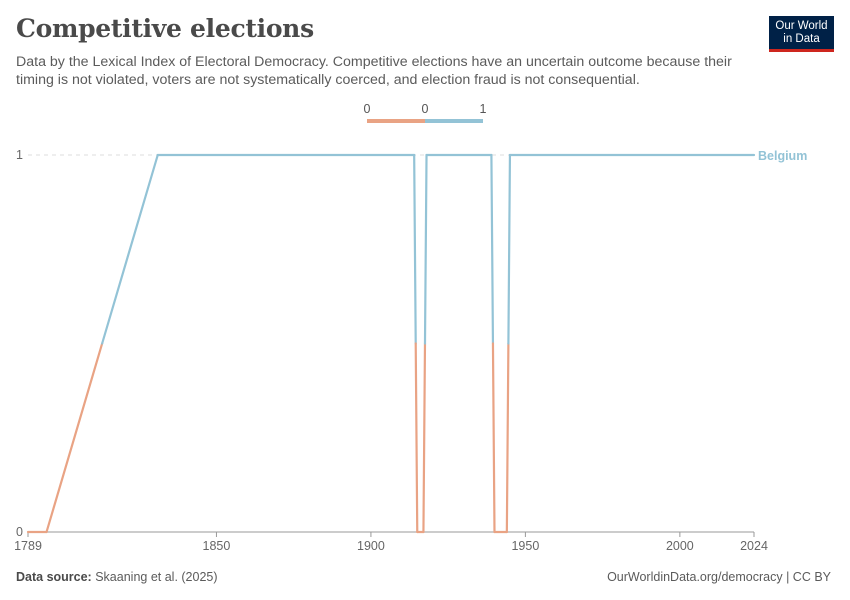  What do you see at coordinates (165, 28) in the screenshot?
I see `chart-title: Competitive elections` at bounding box center [165, 28].